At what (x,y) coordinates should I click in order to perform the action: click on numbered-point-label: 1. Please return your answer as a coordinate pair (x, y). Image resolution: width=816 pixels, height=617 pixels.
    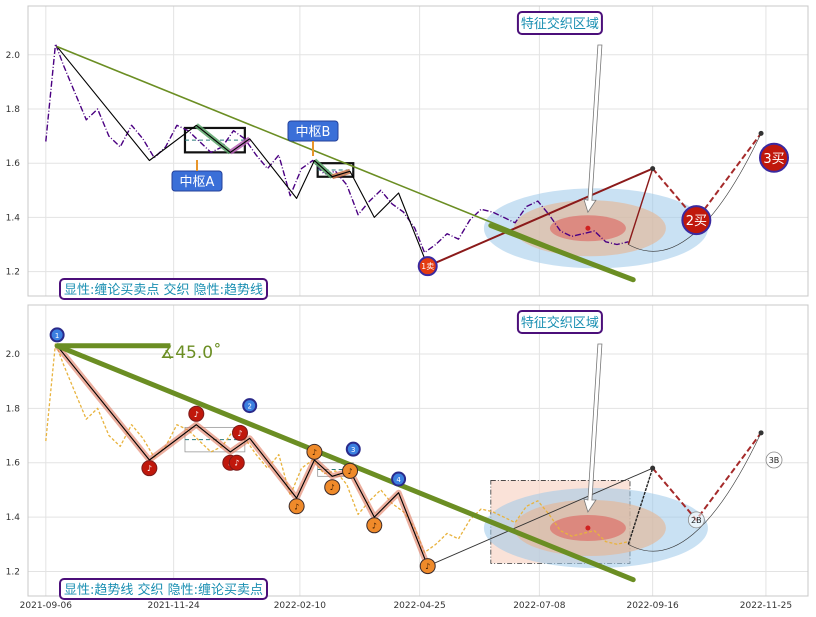
    Looking at the image, I should click on (57, 336).